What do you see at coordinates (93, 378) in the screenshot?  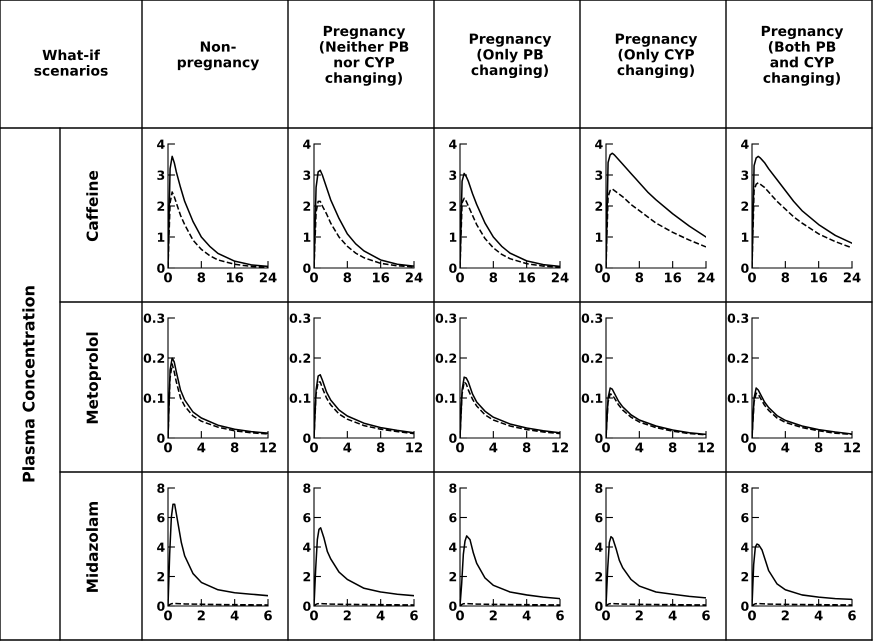 I see `y-axis-title: Metoprolol` at bounding box center [93, 378].